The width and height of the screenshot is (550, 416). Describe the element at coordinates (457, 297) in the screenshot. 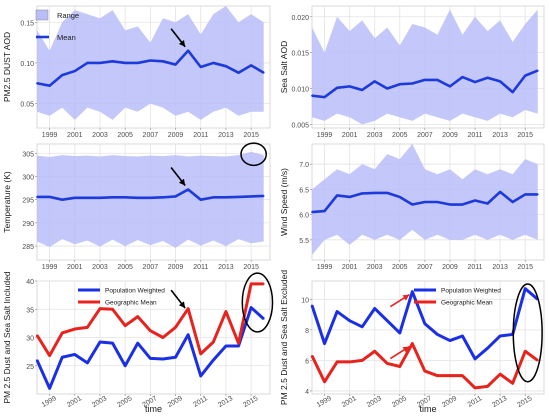

I see `legend: Population Weighted Geographic Mean` at that location.